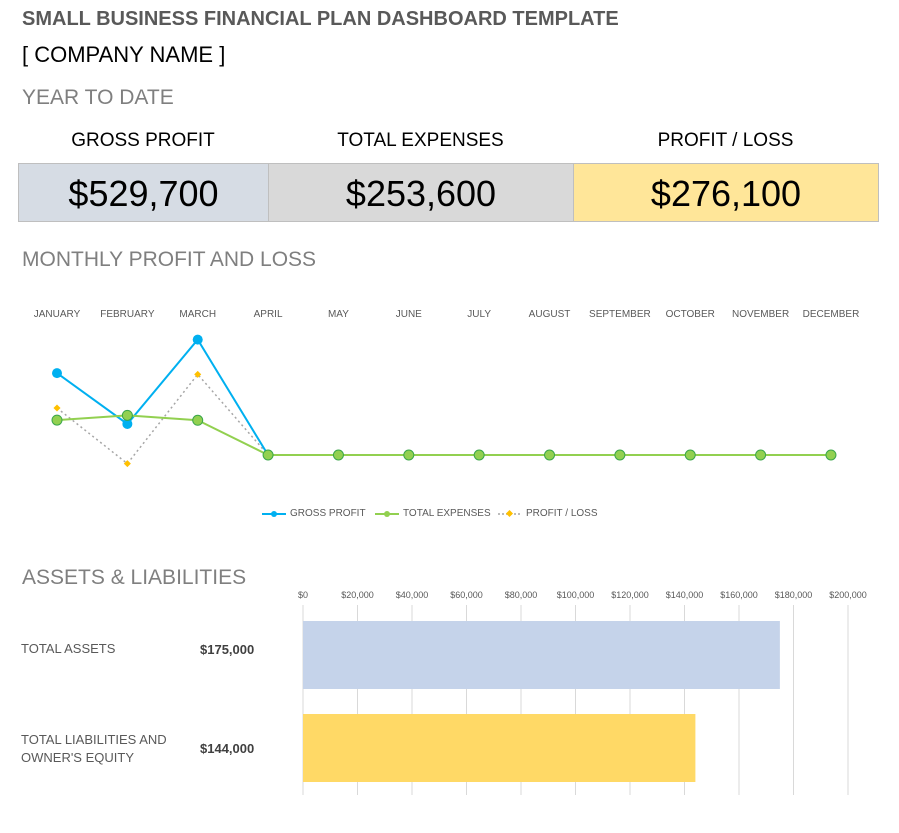 The height and width of the screenshot is (833, 899). Describe the element at coordinates (98, 97) in the screenshot. I see `ytd-section-title: YEAR TO DATE` at that location.